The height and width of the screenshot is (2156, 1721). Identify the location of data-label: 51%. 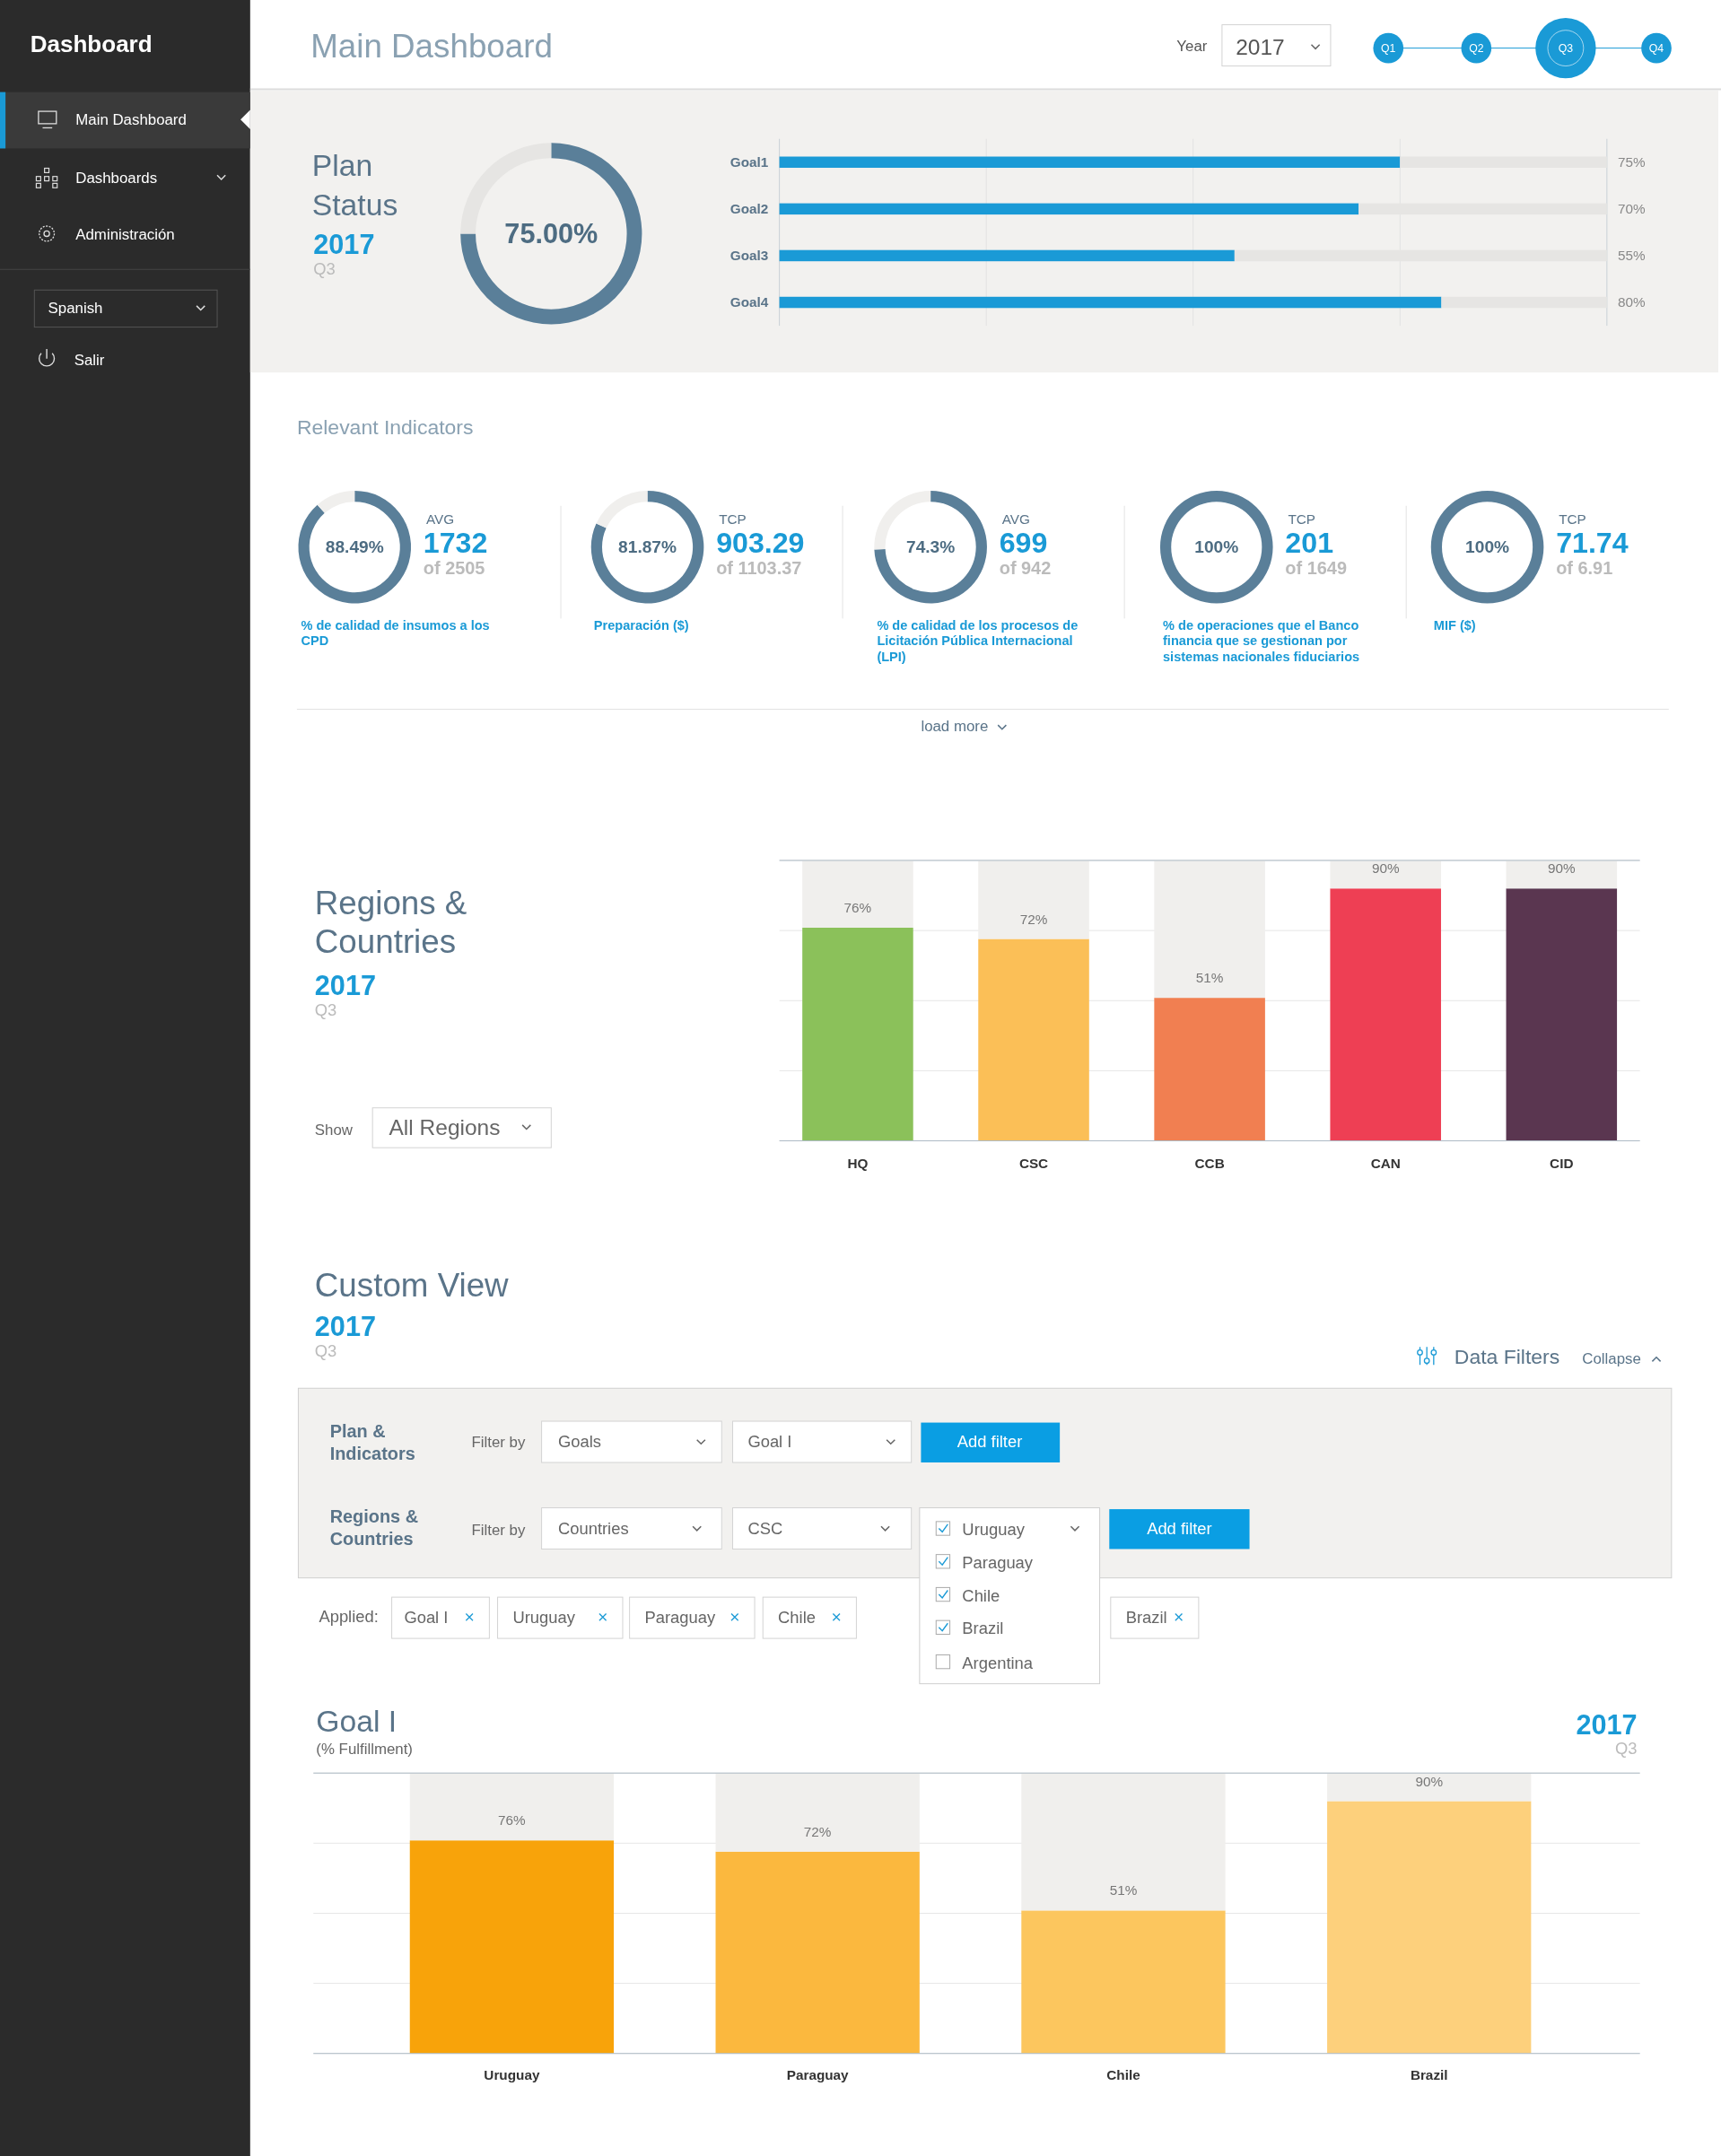
(1209, 978).